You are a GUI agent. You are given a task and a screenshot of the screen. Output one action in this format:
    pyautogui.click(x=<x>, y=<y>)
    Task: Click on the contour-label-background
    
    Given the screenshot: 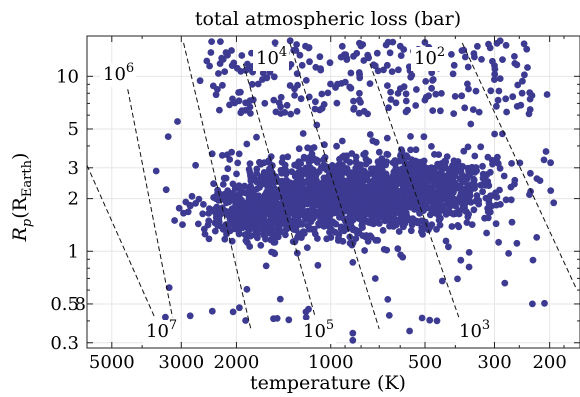 What is the action you would take?
    pyautogui.click(x=271, y=59)
    